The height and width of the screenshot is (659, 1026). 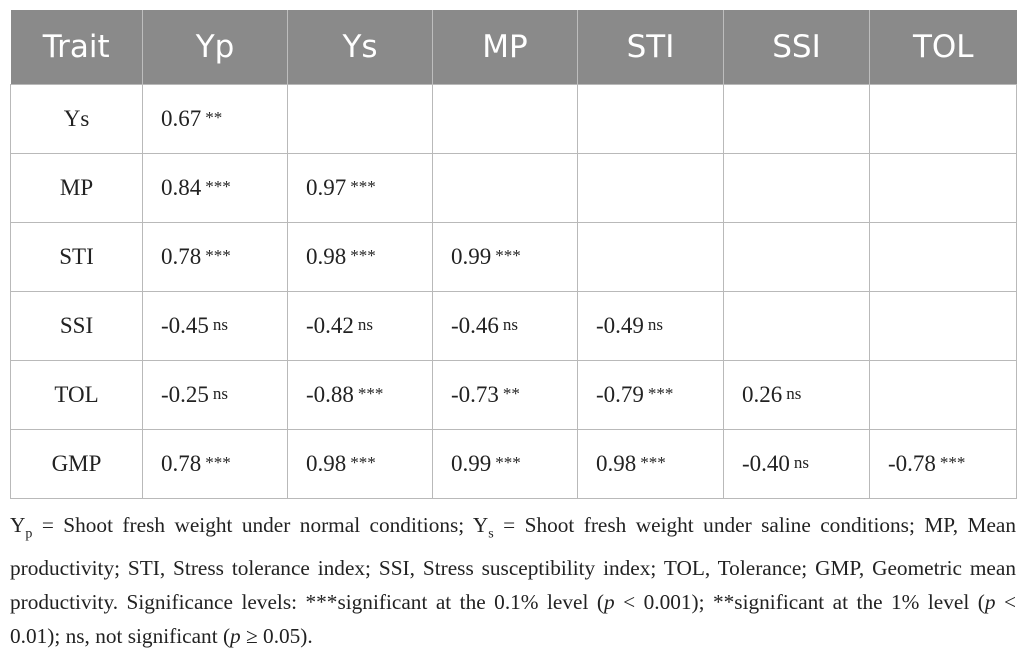 I want to click on correlation-value: 0.67, so click(x=181, y=118).